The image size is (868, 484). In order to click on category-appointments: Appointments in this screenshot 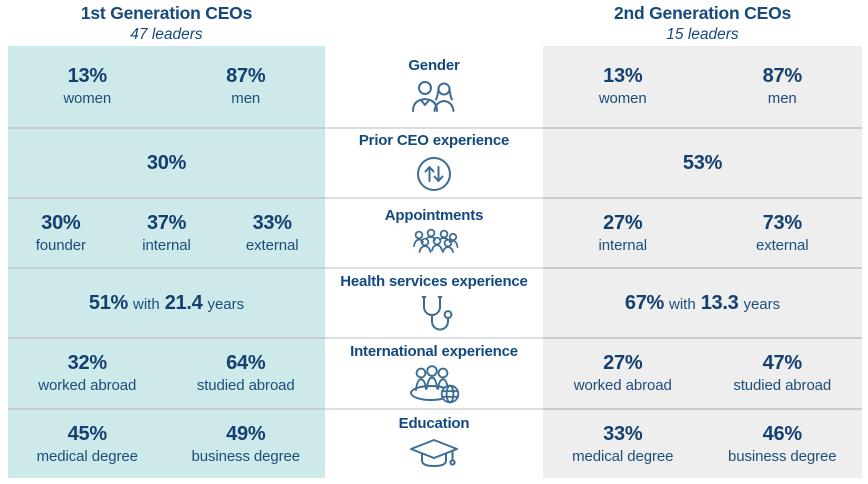, I will do `click(434, 232)`.